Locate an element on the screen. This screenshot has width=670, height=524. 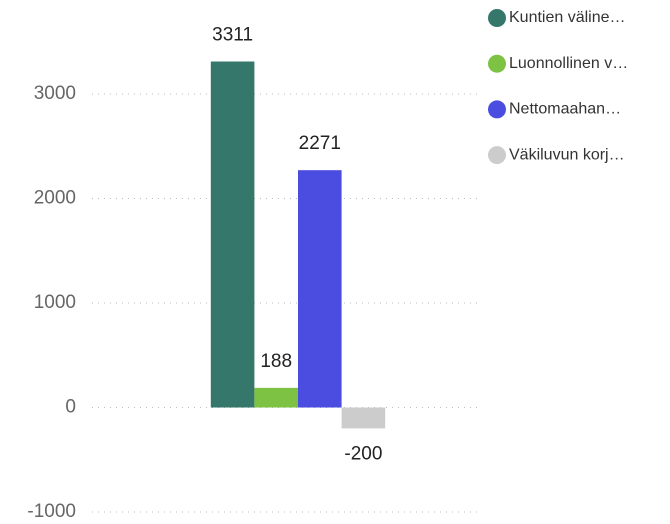
y-tick-label: 2000 is located at coordinates (55, 198).